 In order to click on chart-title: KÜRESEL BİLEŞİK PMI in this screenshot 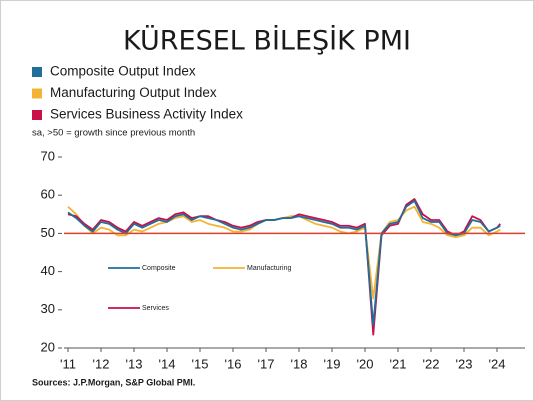, I will do `click(267, 41)`.